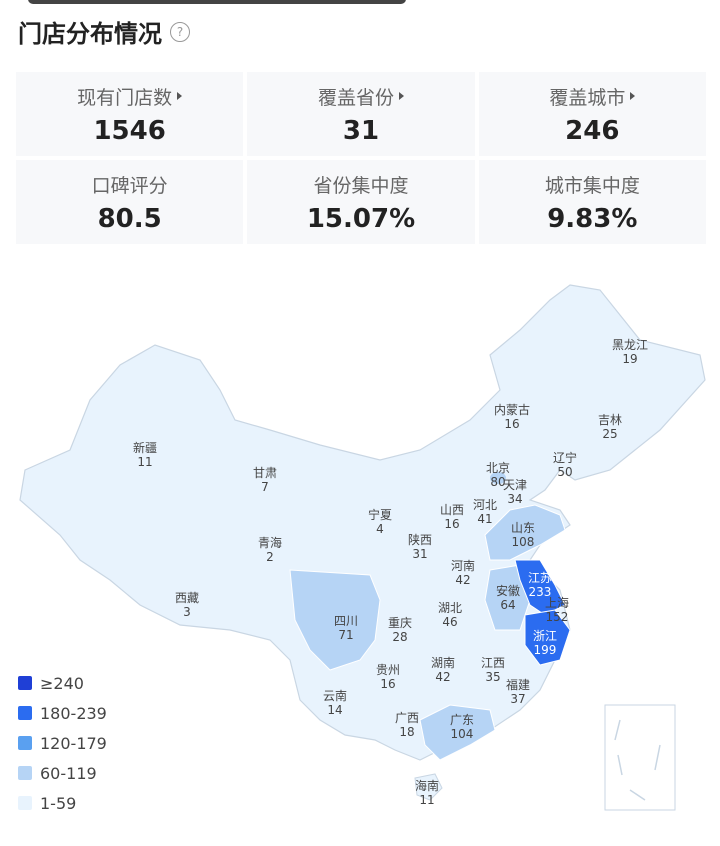  What do you see at coordinates (485, 505) in the screenshot?
I see `province-name: 河北` at bounding box center [485, 505].